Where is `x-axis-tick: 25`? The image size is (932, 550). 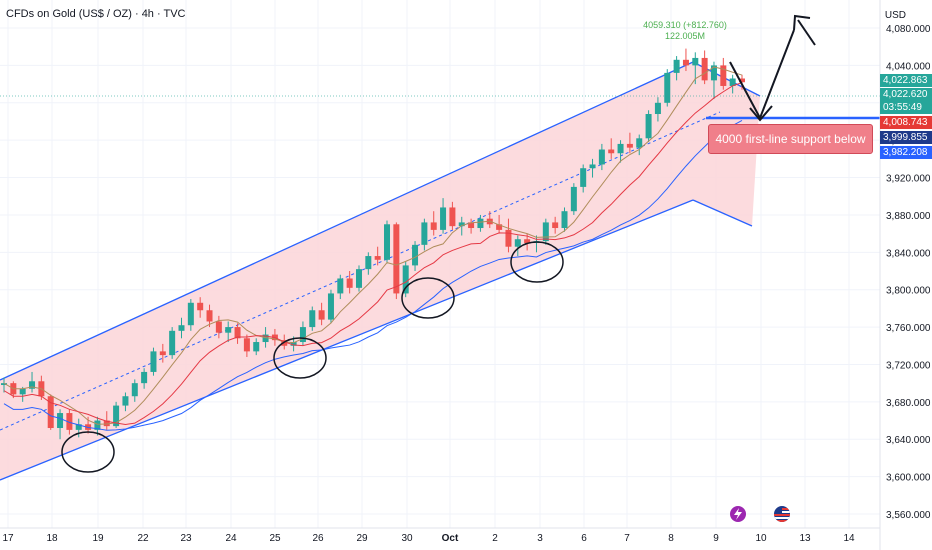 x-axis-tick: 25 is located at coordinates (275, 538).